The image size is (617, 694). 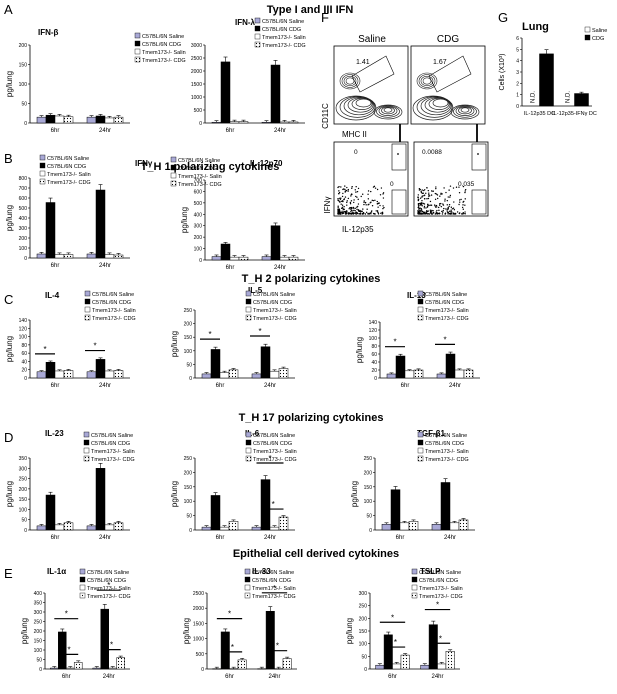 What do you see at coordinates (517, 39) in the screenshot?
I see `y-tick-label: 6` at bounding box center [517, 39].